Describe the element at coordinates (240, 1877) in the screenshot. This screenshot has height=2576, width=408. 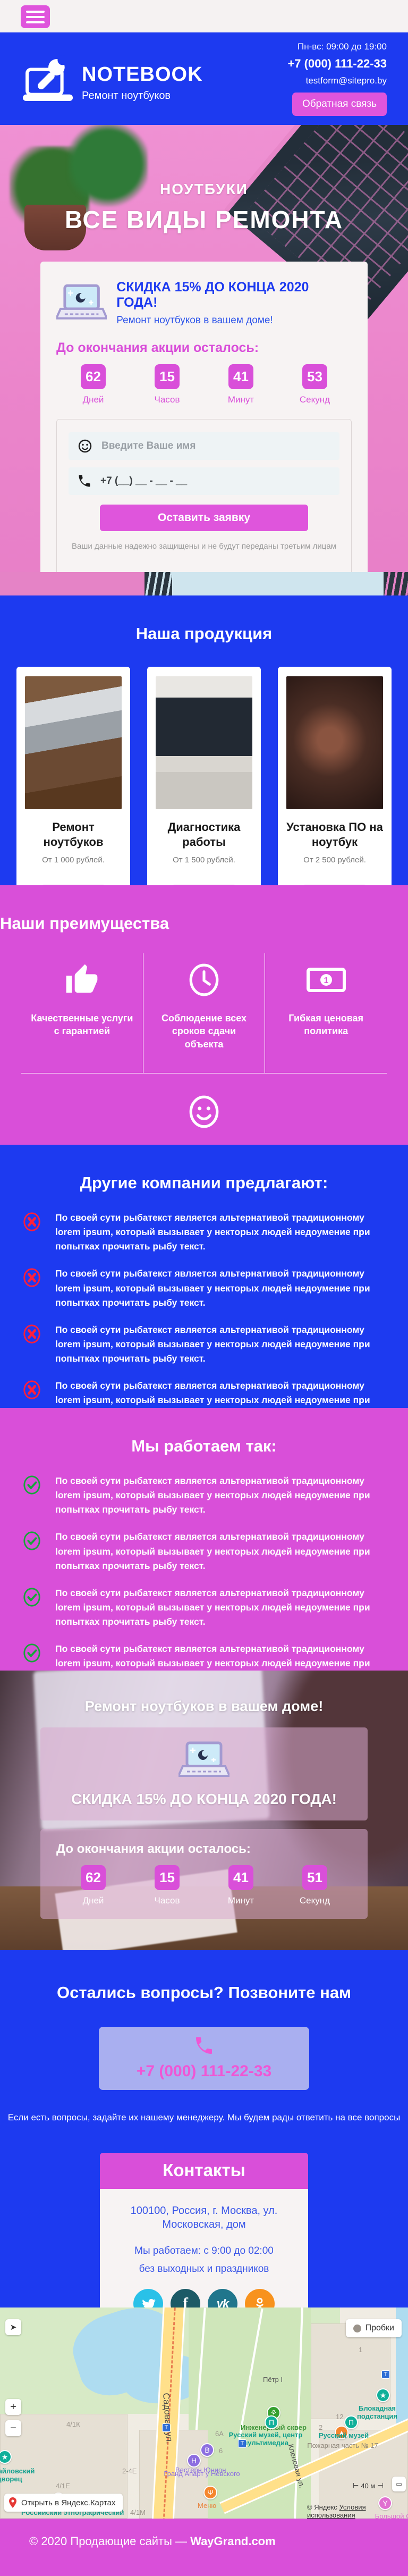
I see `countdown-minutes: 41` at that location.